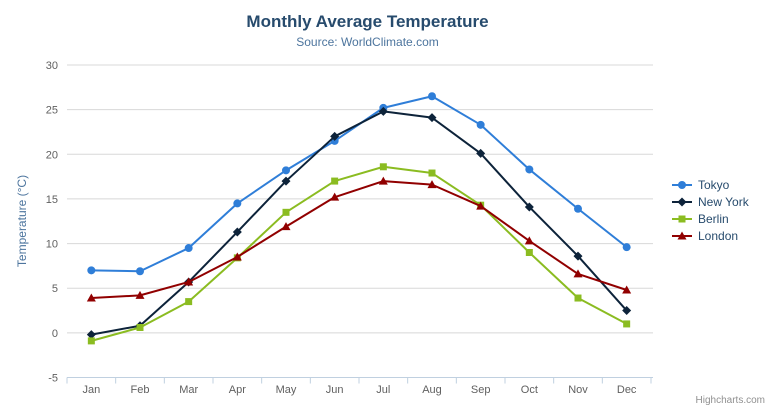  What do you see at coordinates (53, 379) in the screenshot?
I see `y-axis-label: -5` at bounding box center [53, 379].